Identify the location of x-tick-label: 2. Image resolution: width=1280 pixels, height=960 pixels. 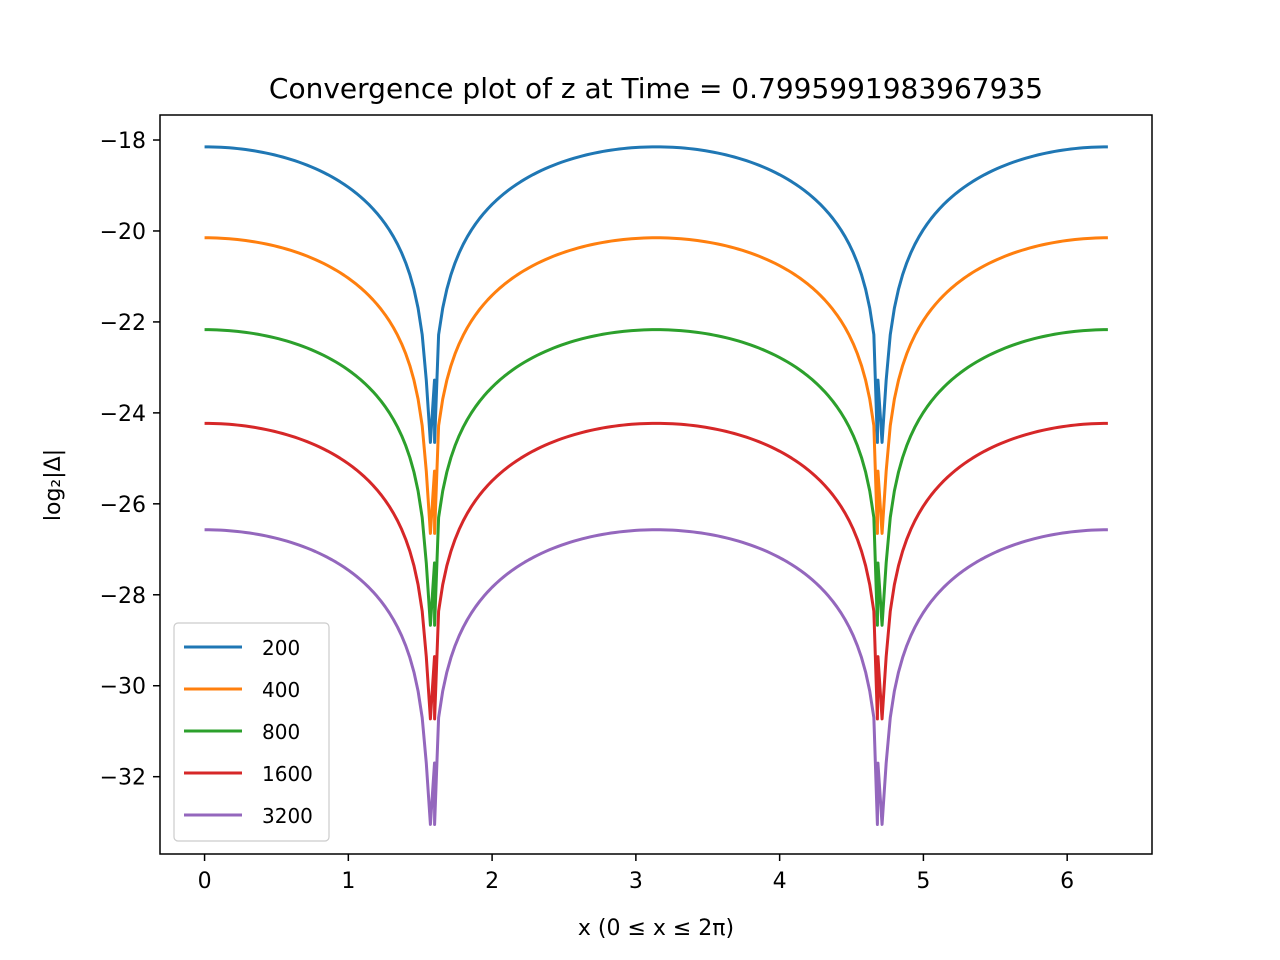
(492, 881).